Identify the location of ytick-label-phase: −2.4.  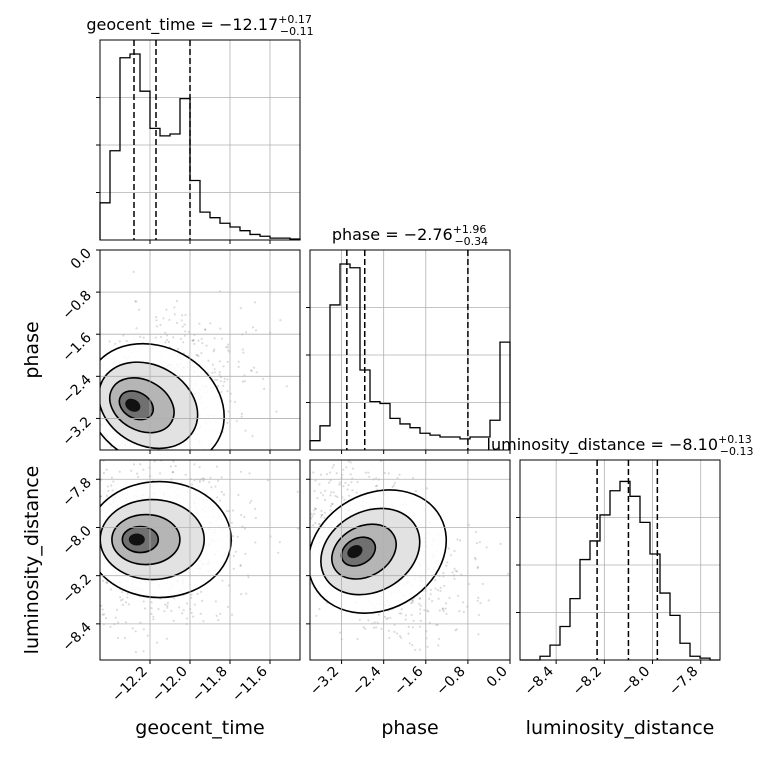
(76, 389).